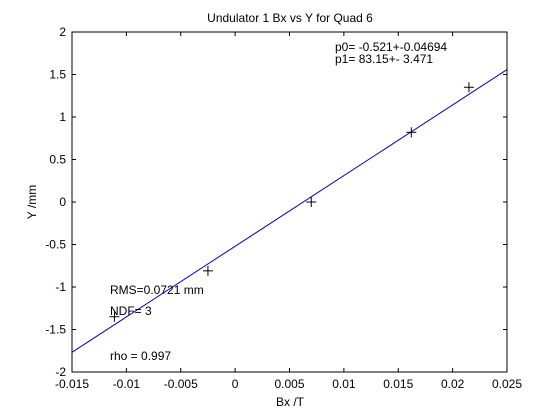  Describe the element at coordinates (131, 311) in the screenshot. I see `annotation-ndf: NDF= 3` at that location.